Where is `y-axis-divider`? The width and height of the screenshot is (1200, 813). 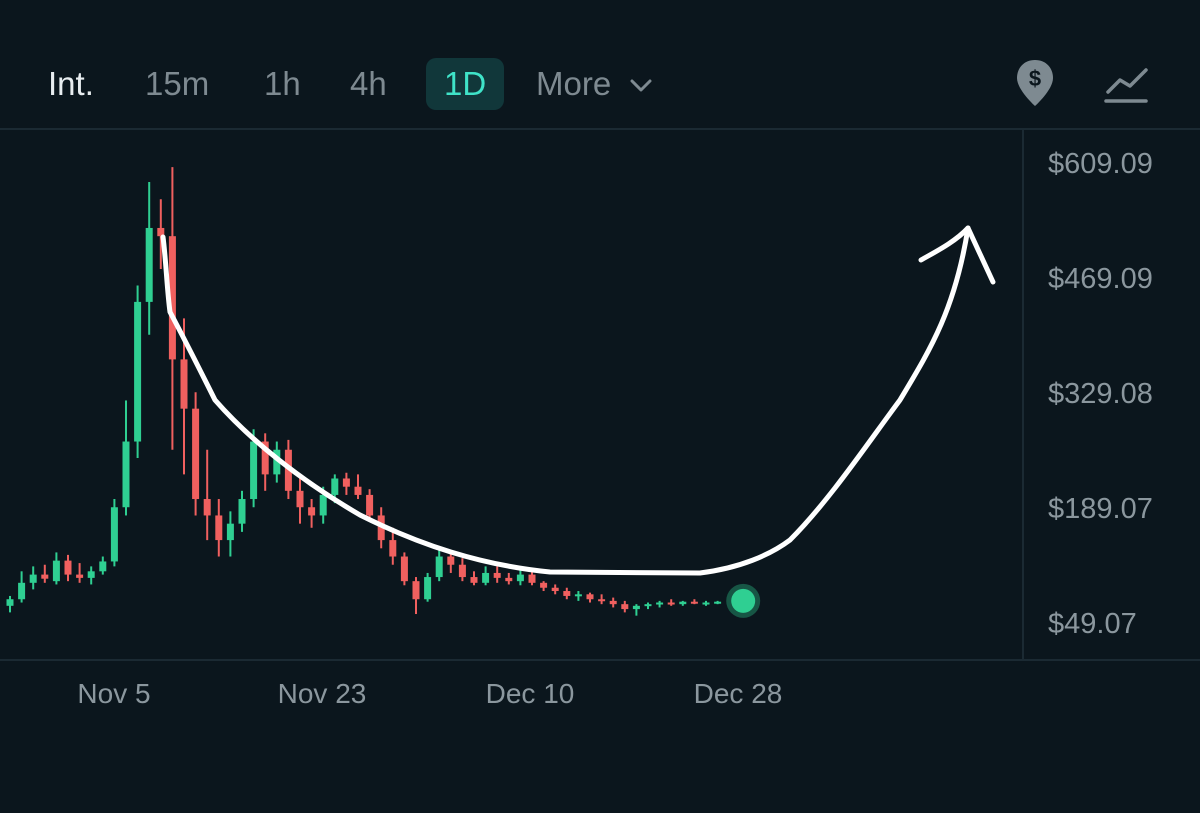 y-axis-divider is located at coordinates (1023, 395).